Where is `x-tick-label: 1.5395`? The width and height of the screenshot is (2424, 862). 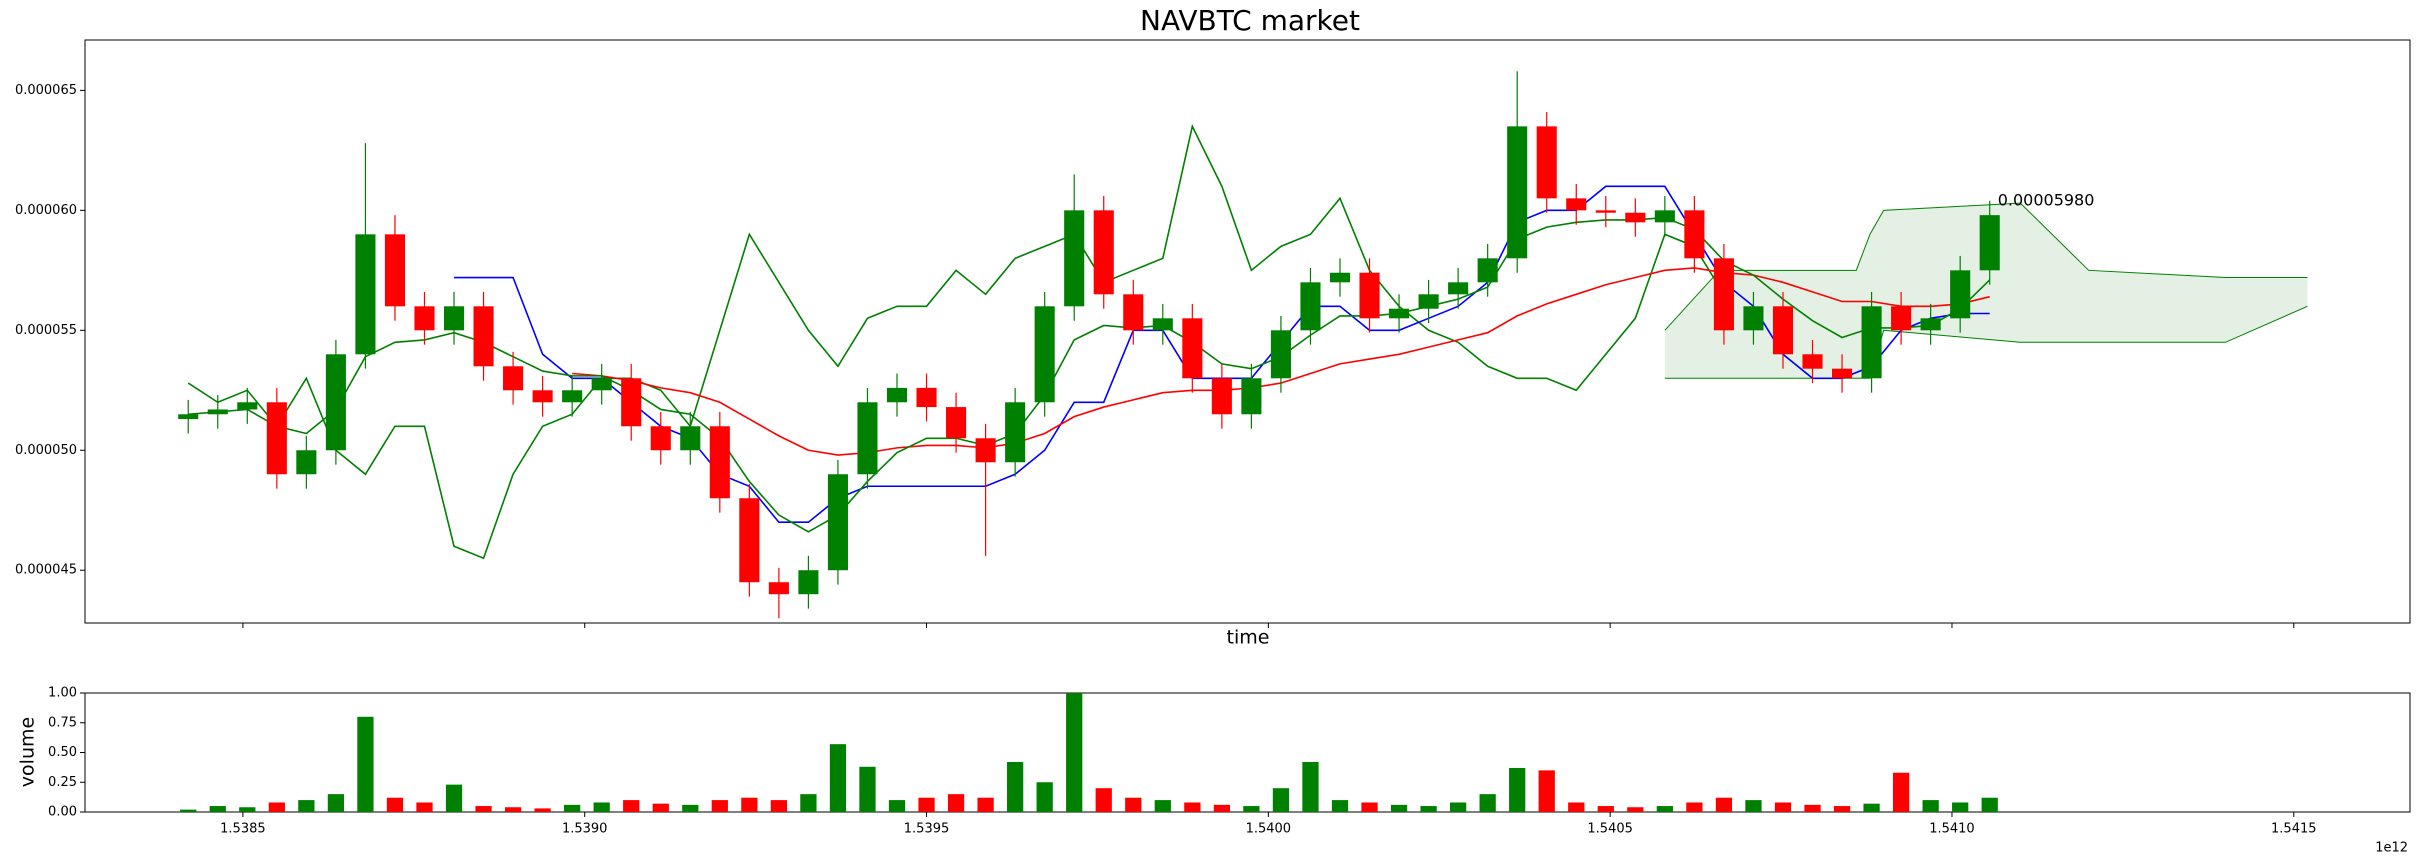 x-tick-label: 1.5395 is located at coordinates (927, 829).